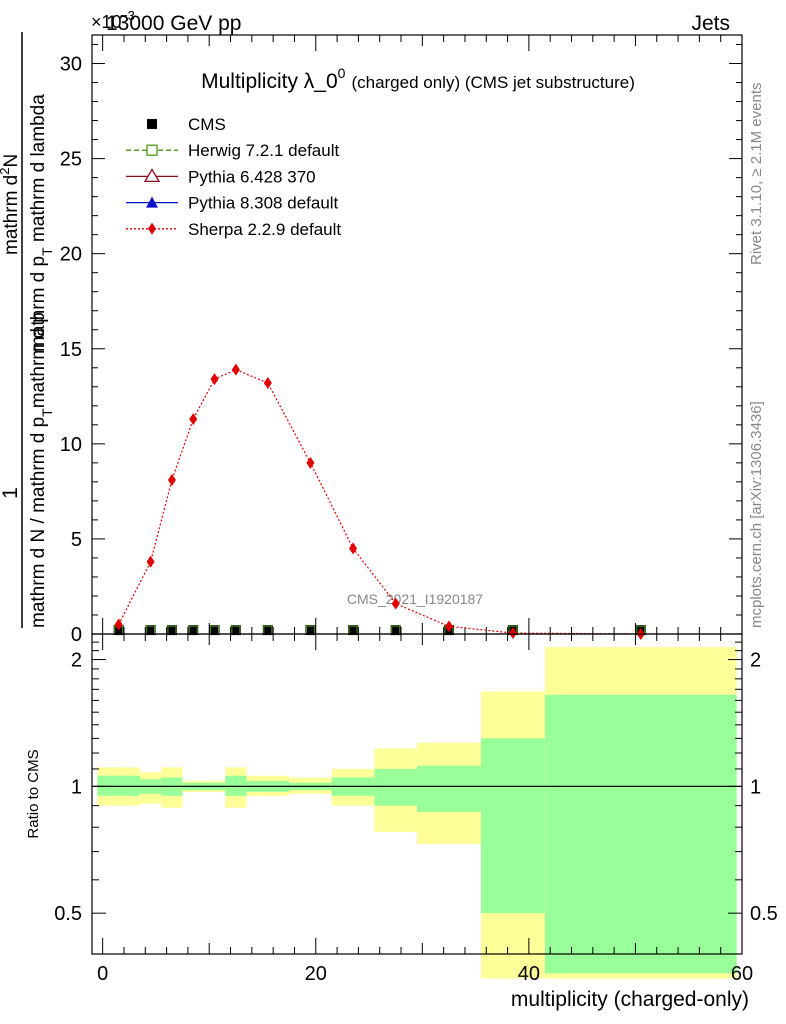  Describe the element at coordinates (207, 124) in the screenshot. I see `legend-label: CMS` at that location.